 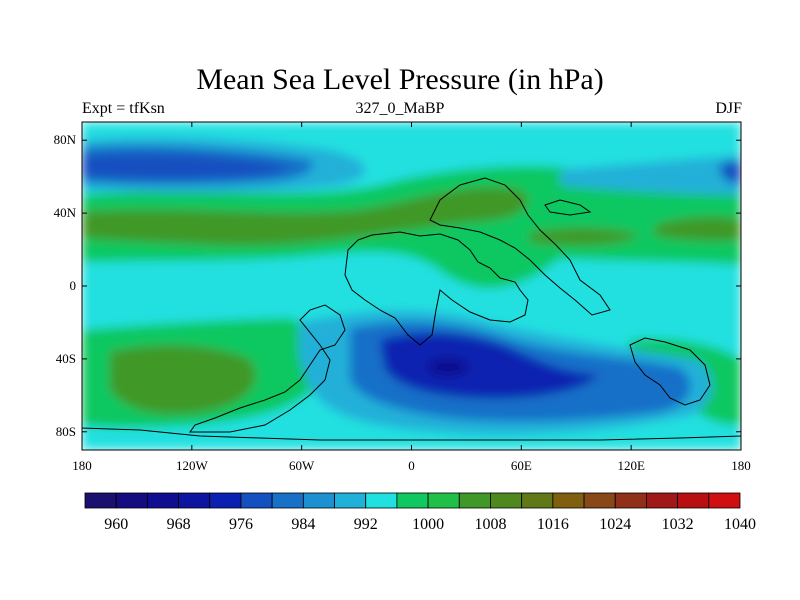 What do you see at coordinates (192, 465) in the screenshot?
I see `x-tick-label: 120W` at bounding box center [192, 465].